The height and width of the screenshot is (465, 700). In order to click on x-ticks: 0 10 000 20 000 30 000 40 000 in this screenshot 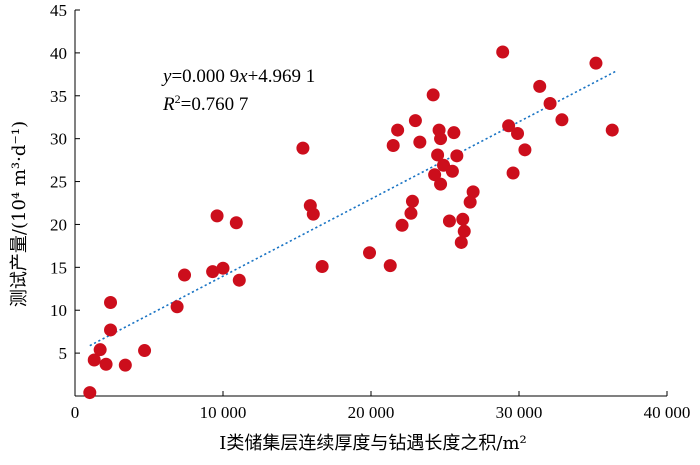, I will do `click(381, 406)`.